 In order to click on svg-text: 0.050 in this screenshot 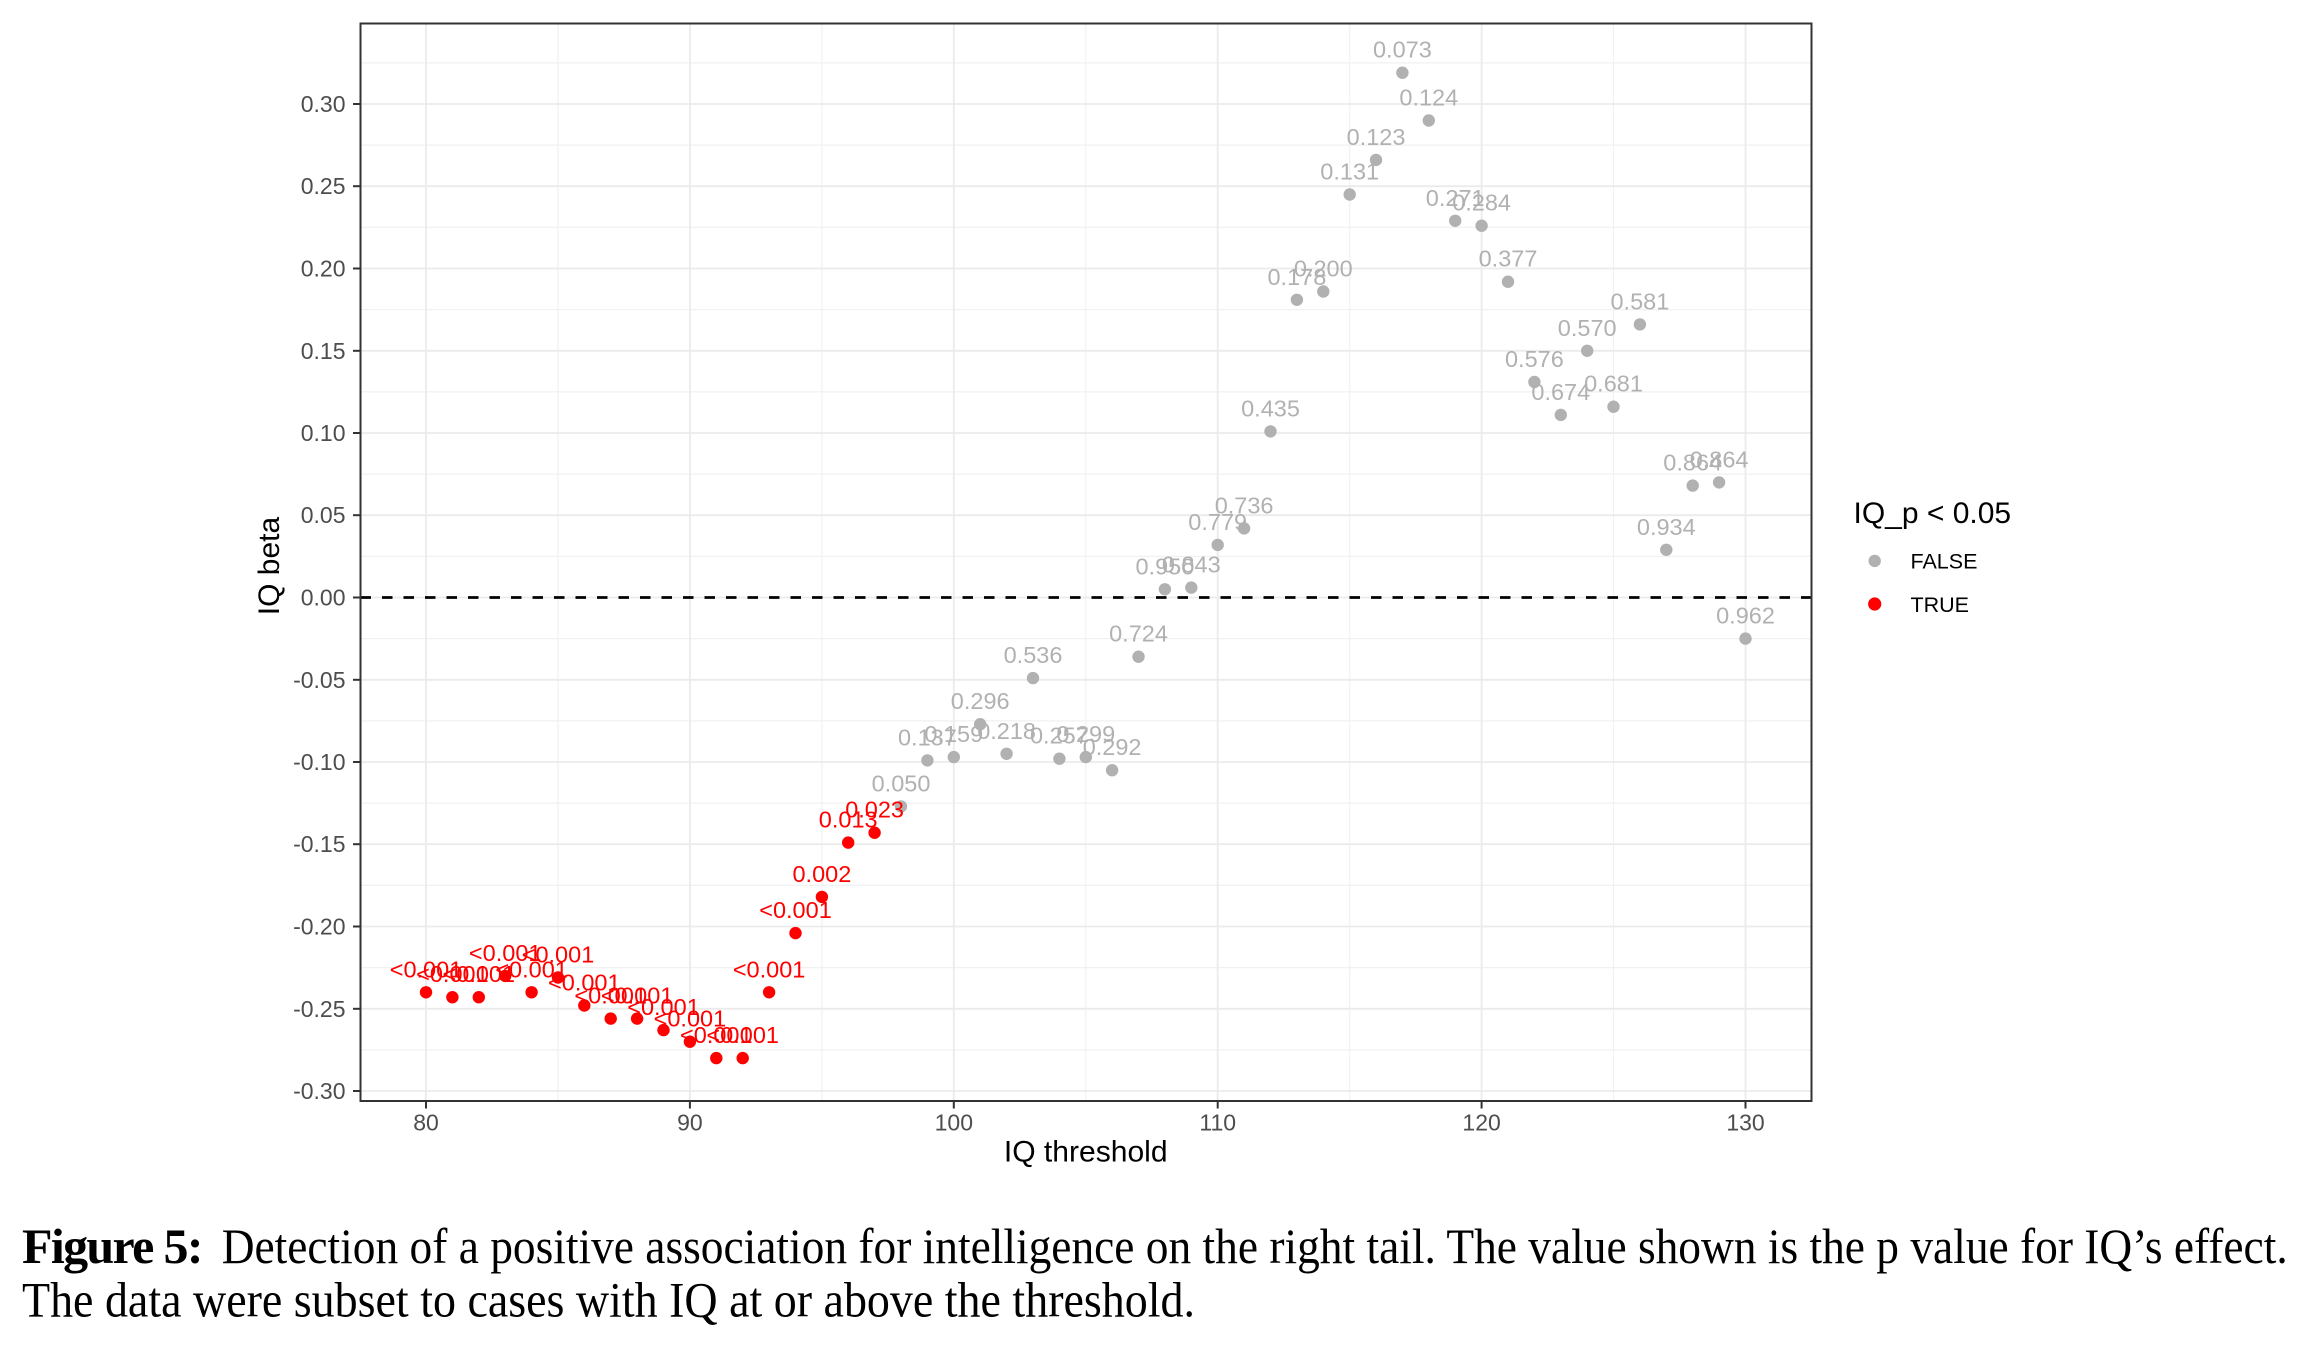, I will do `click(901, 783)`.